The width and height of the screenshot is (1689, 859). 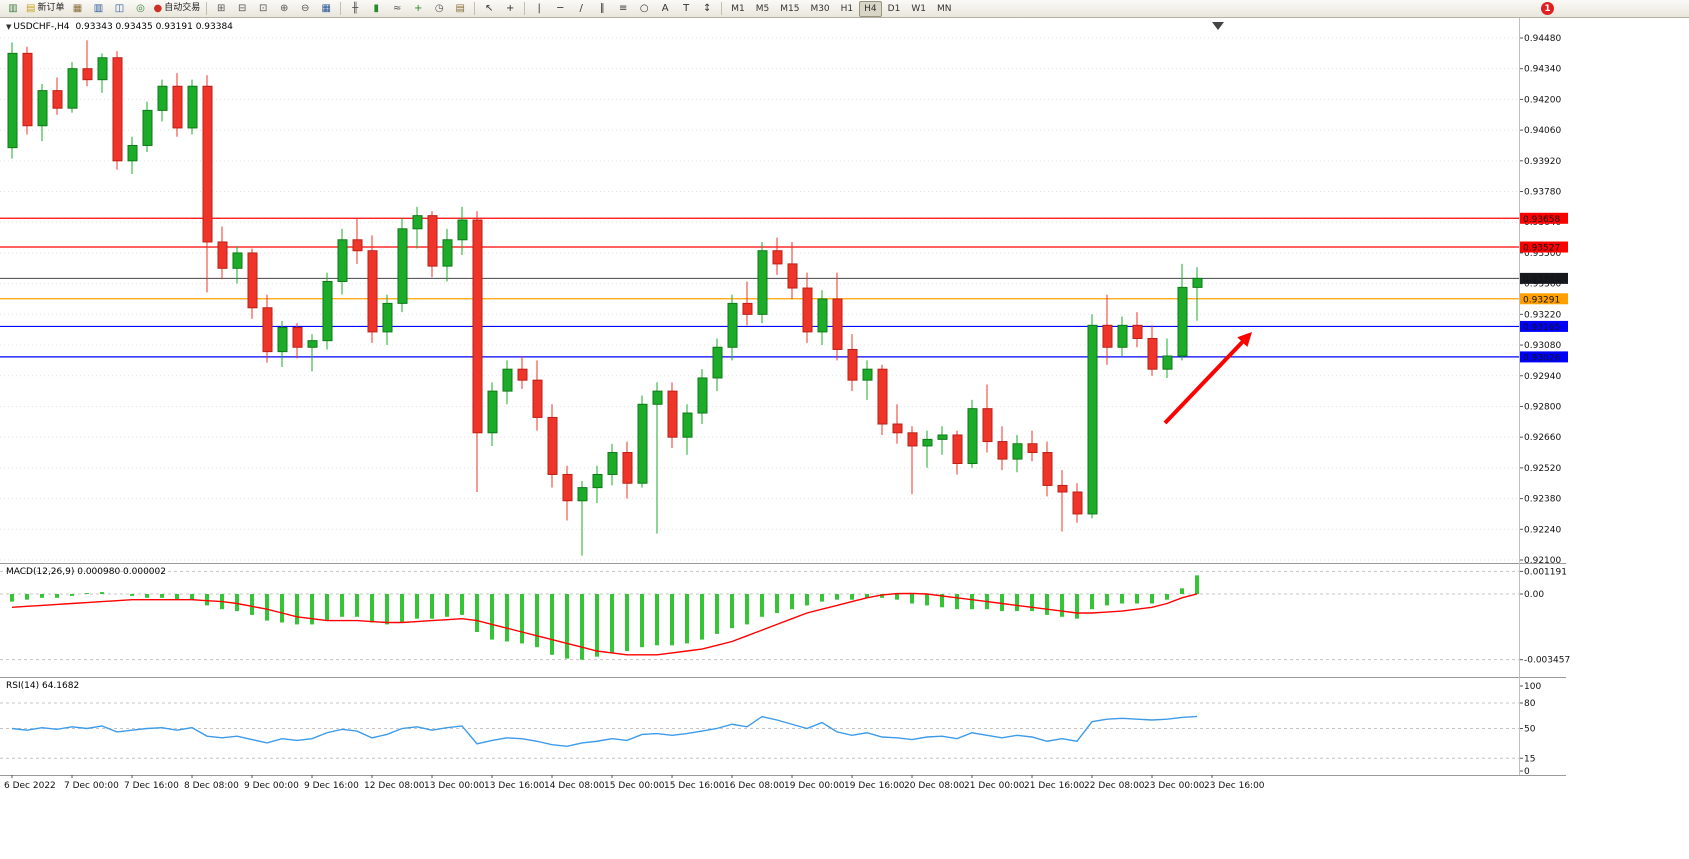 I want to click on timeframe-button-W1: W1, so click(x=918, y=8).